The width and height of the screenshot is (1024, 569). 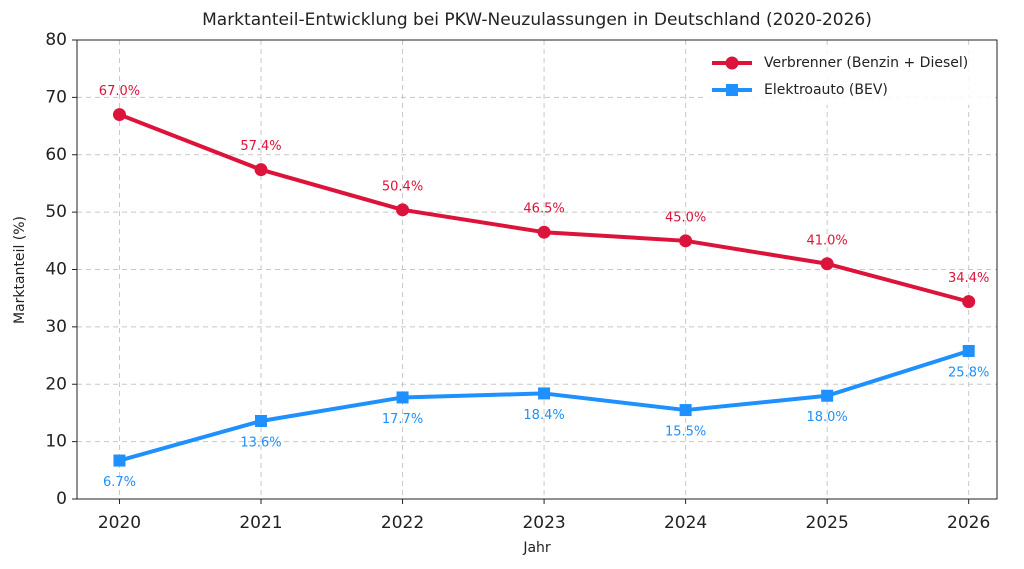 I want to click on data-label: 34.4%, so click(x=968, y=278).